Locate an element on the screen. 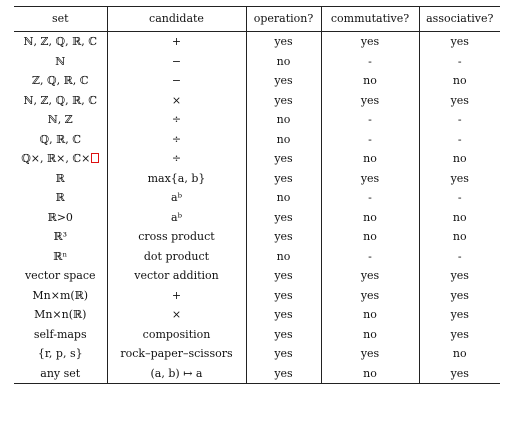 The image size is (514, 425). cell-set: ℝ is located at coordinates (60, 179).